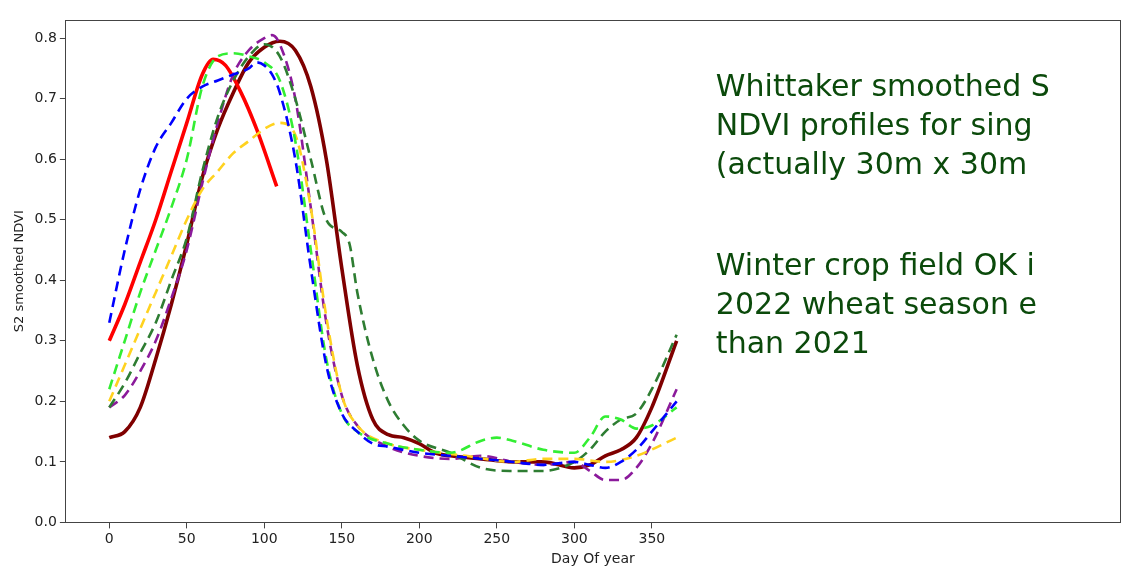 This screenshot has height=576, width=1138. I want to click on y-tick-label: 0.5, so click(45, 218).